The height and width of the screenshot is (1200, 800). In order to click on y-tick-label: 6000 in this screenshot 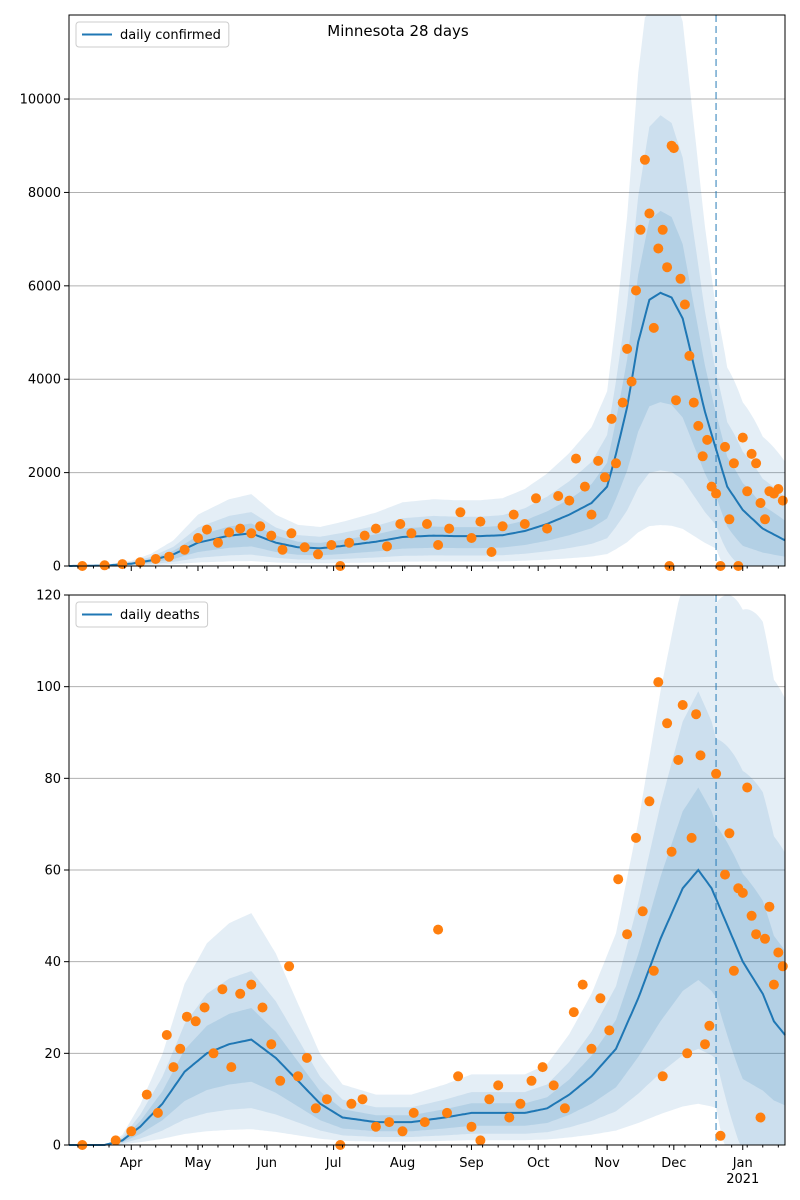, I will do `click(44, 286)`.